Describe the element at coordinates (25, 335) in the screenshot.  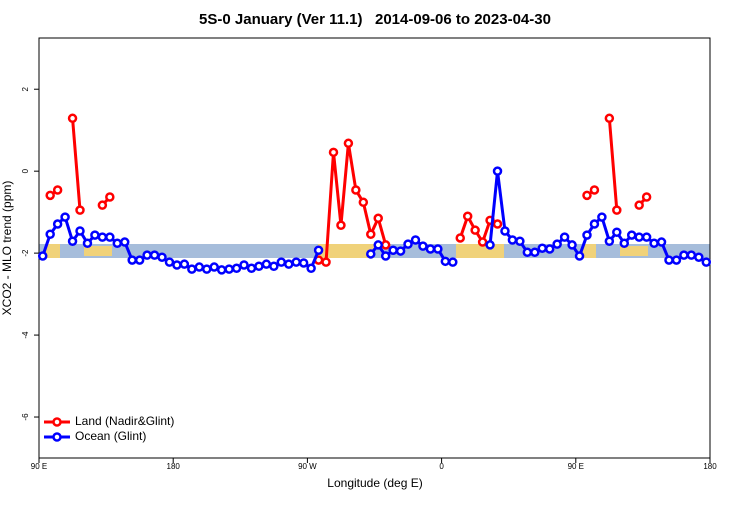
I see `y-tick-label: -4` at that location.